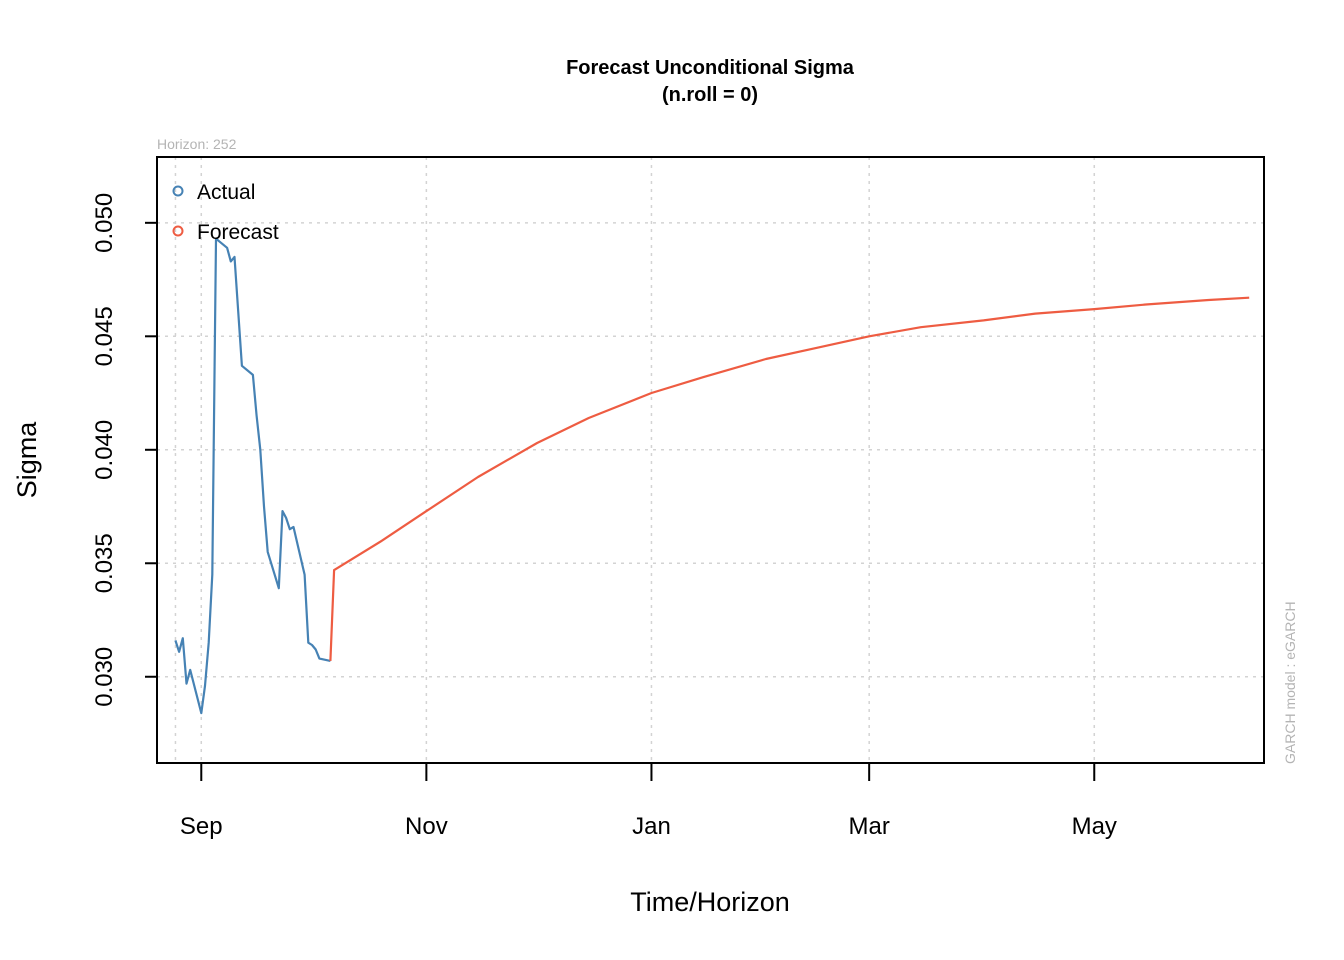  What do you see at coordinates (710, 95) in the screenshot?
I see `chart-subtitle: (n.roll = 0)` at bounding box center [710, 95].